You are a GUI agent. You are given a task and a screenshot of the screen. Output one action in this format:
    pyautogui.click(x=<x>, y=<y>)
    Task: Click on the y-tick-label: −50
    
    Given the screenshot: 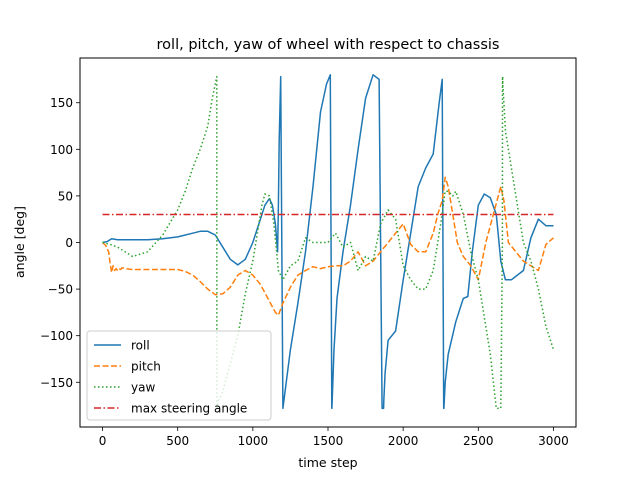 What is the action you would take?
    pyautogui.click(x=60, y=290)
    